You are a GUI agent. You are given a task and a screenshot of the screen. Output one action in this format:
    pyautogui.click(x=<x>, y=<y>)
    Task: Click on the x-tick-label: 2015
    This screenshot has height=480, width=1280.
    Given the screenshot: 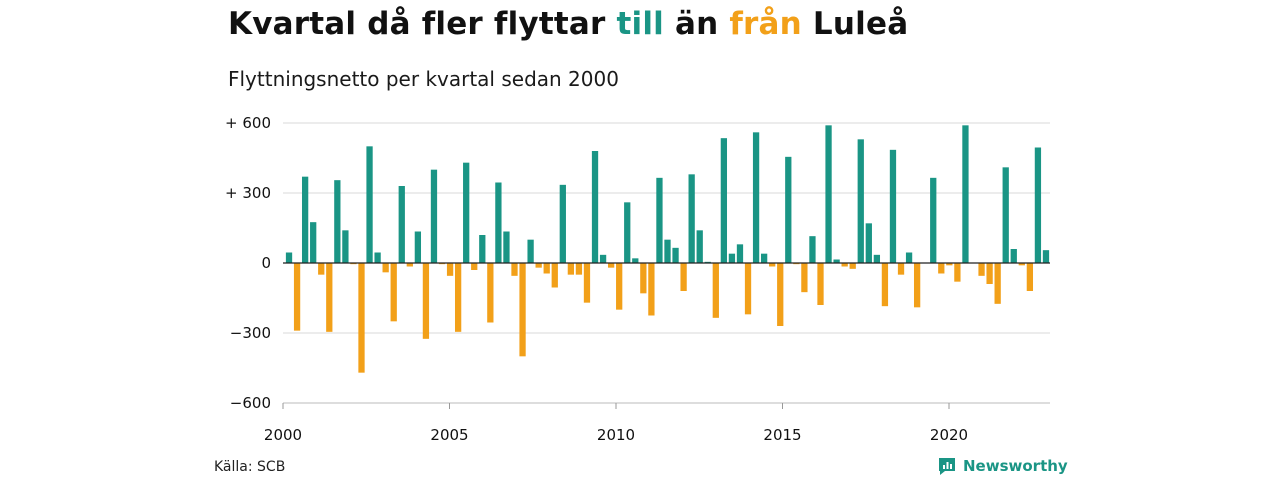 What is the action you would take?
    pyautogui.click(x=782, y=435)
    